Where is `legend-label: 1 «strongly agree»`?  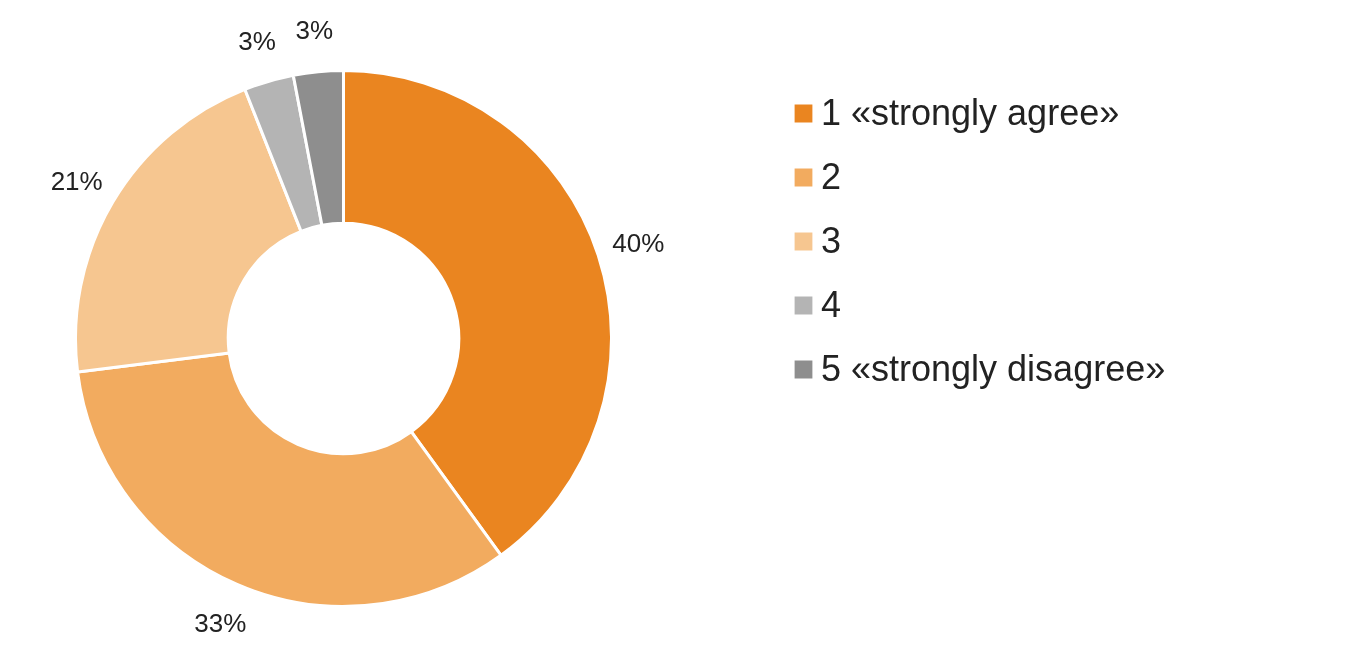
legend-label: 1 «strongly agree» is located at coordinates (970, 113).